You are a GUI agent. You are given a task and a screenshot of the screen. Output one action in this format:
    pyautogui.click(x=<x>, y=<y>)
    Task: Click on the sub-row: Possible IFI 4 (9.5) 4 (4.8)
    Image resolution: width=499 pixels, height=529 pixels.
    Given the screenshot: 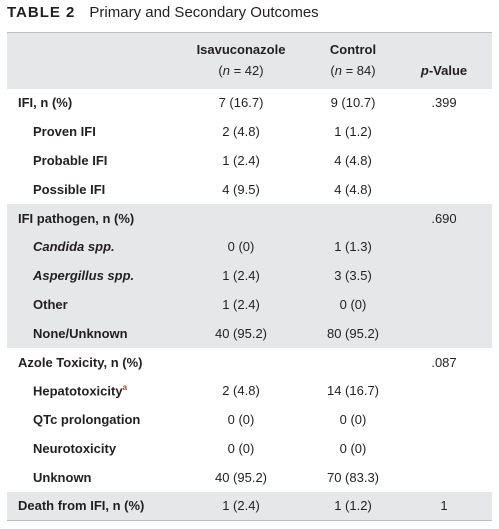 What is the action you would take?
    pyautogui.click(x=249, y=189)
    